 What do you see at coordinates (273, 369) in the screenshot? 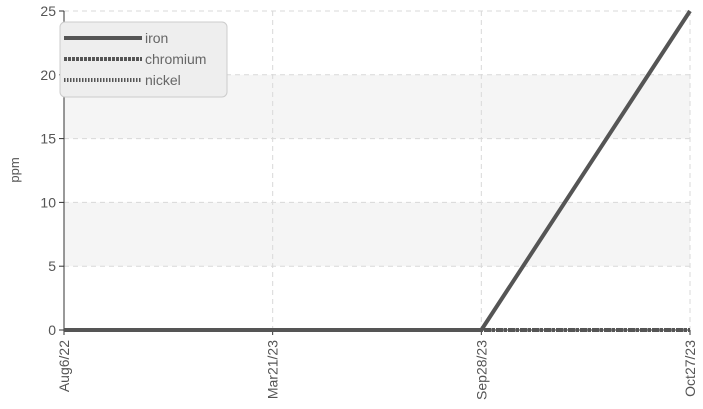
I see `x-tick-label: Mar21/23` at bounding box center [273, 369].